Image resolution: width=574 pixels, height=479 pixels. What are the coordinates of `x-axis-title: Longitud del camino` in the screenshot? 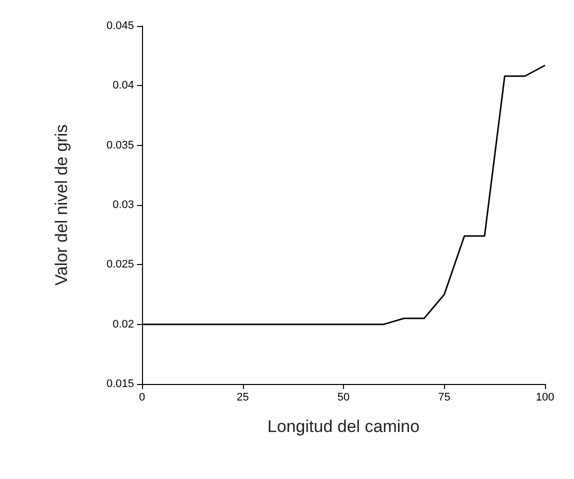 It's located at (343, 426).